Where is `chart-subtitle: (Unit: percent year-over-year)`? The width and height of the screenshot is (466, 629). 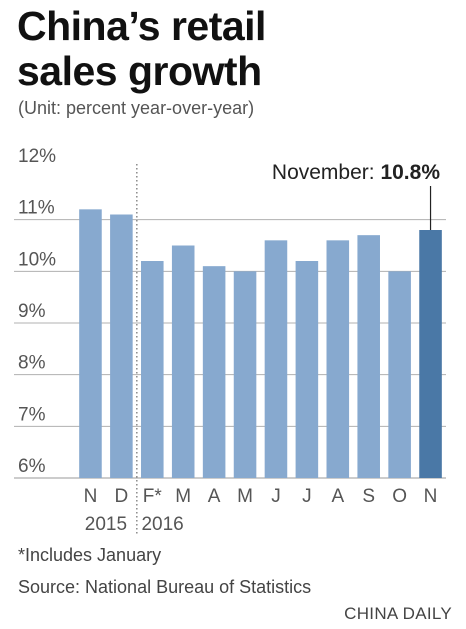 chart-subtitle: (Unit: percent year-over-year) is located at coordinates (136, 108).